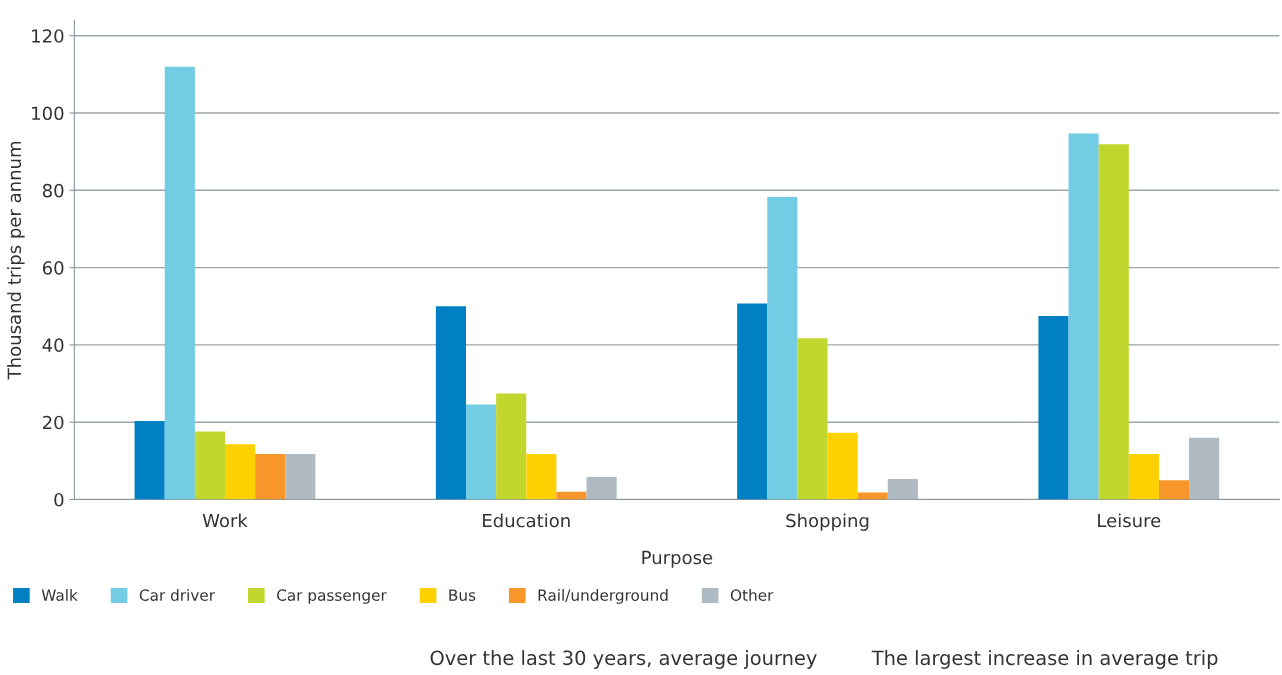  Describe the element at coordinates (225, 520) in the screenshot. I see `x-tick-label: Work` at that location.